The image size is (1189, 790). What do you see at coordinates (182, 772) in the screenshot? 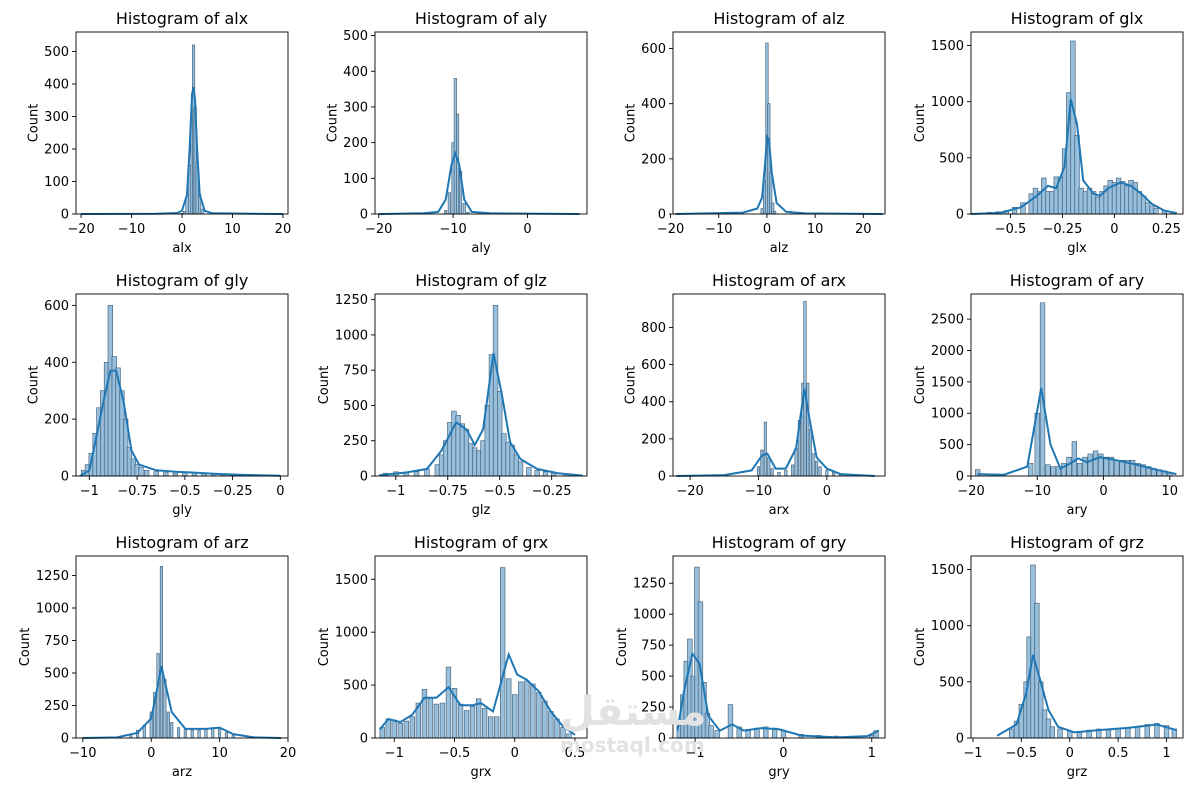
I see `x-axis-label: arz` at bounding box center [182, 772].